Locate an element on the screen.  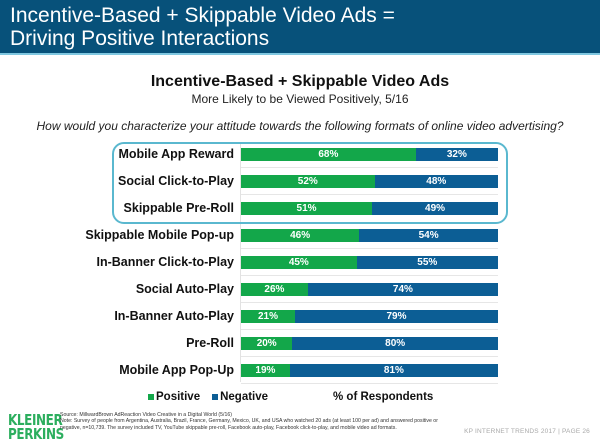
negative-segment: 55% is located at coordinates (427, 262).